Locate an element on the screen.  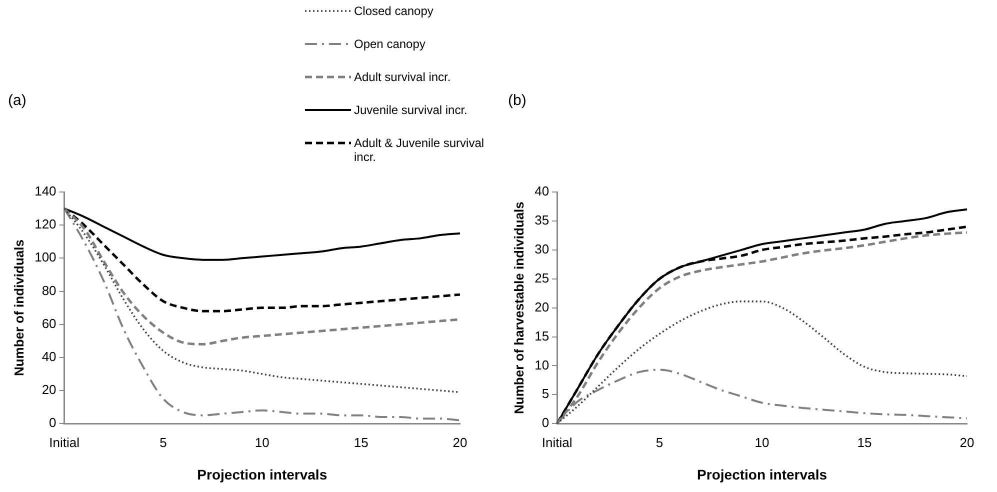
chart-title: (b) is located at coordinates (517, 101).